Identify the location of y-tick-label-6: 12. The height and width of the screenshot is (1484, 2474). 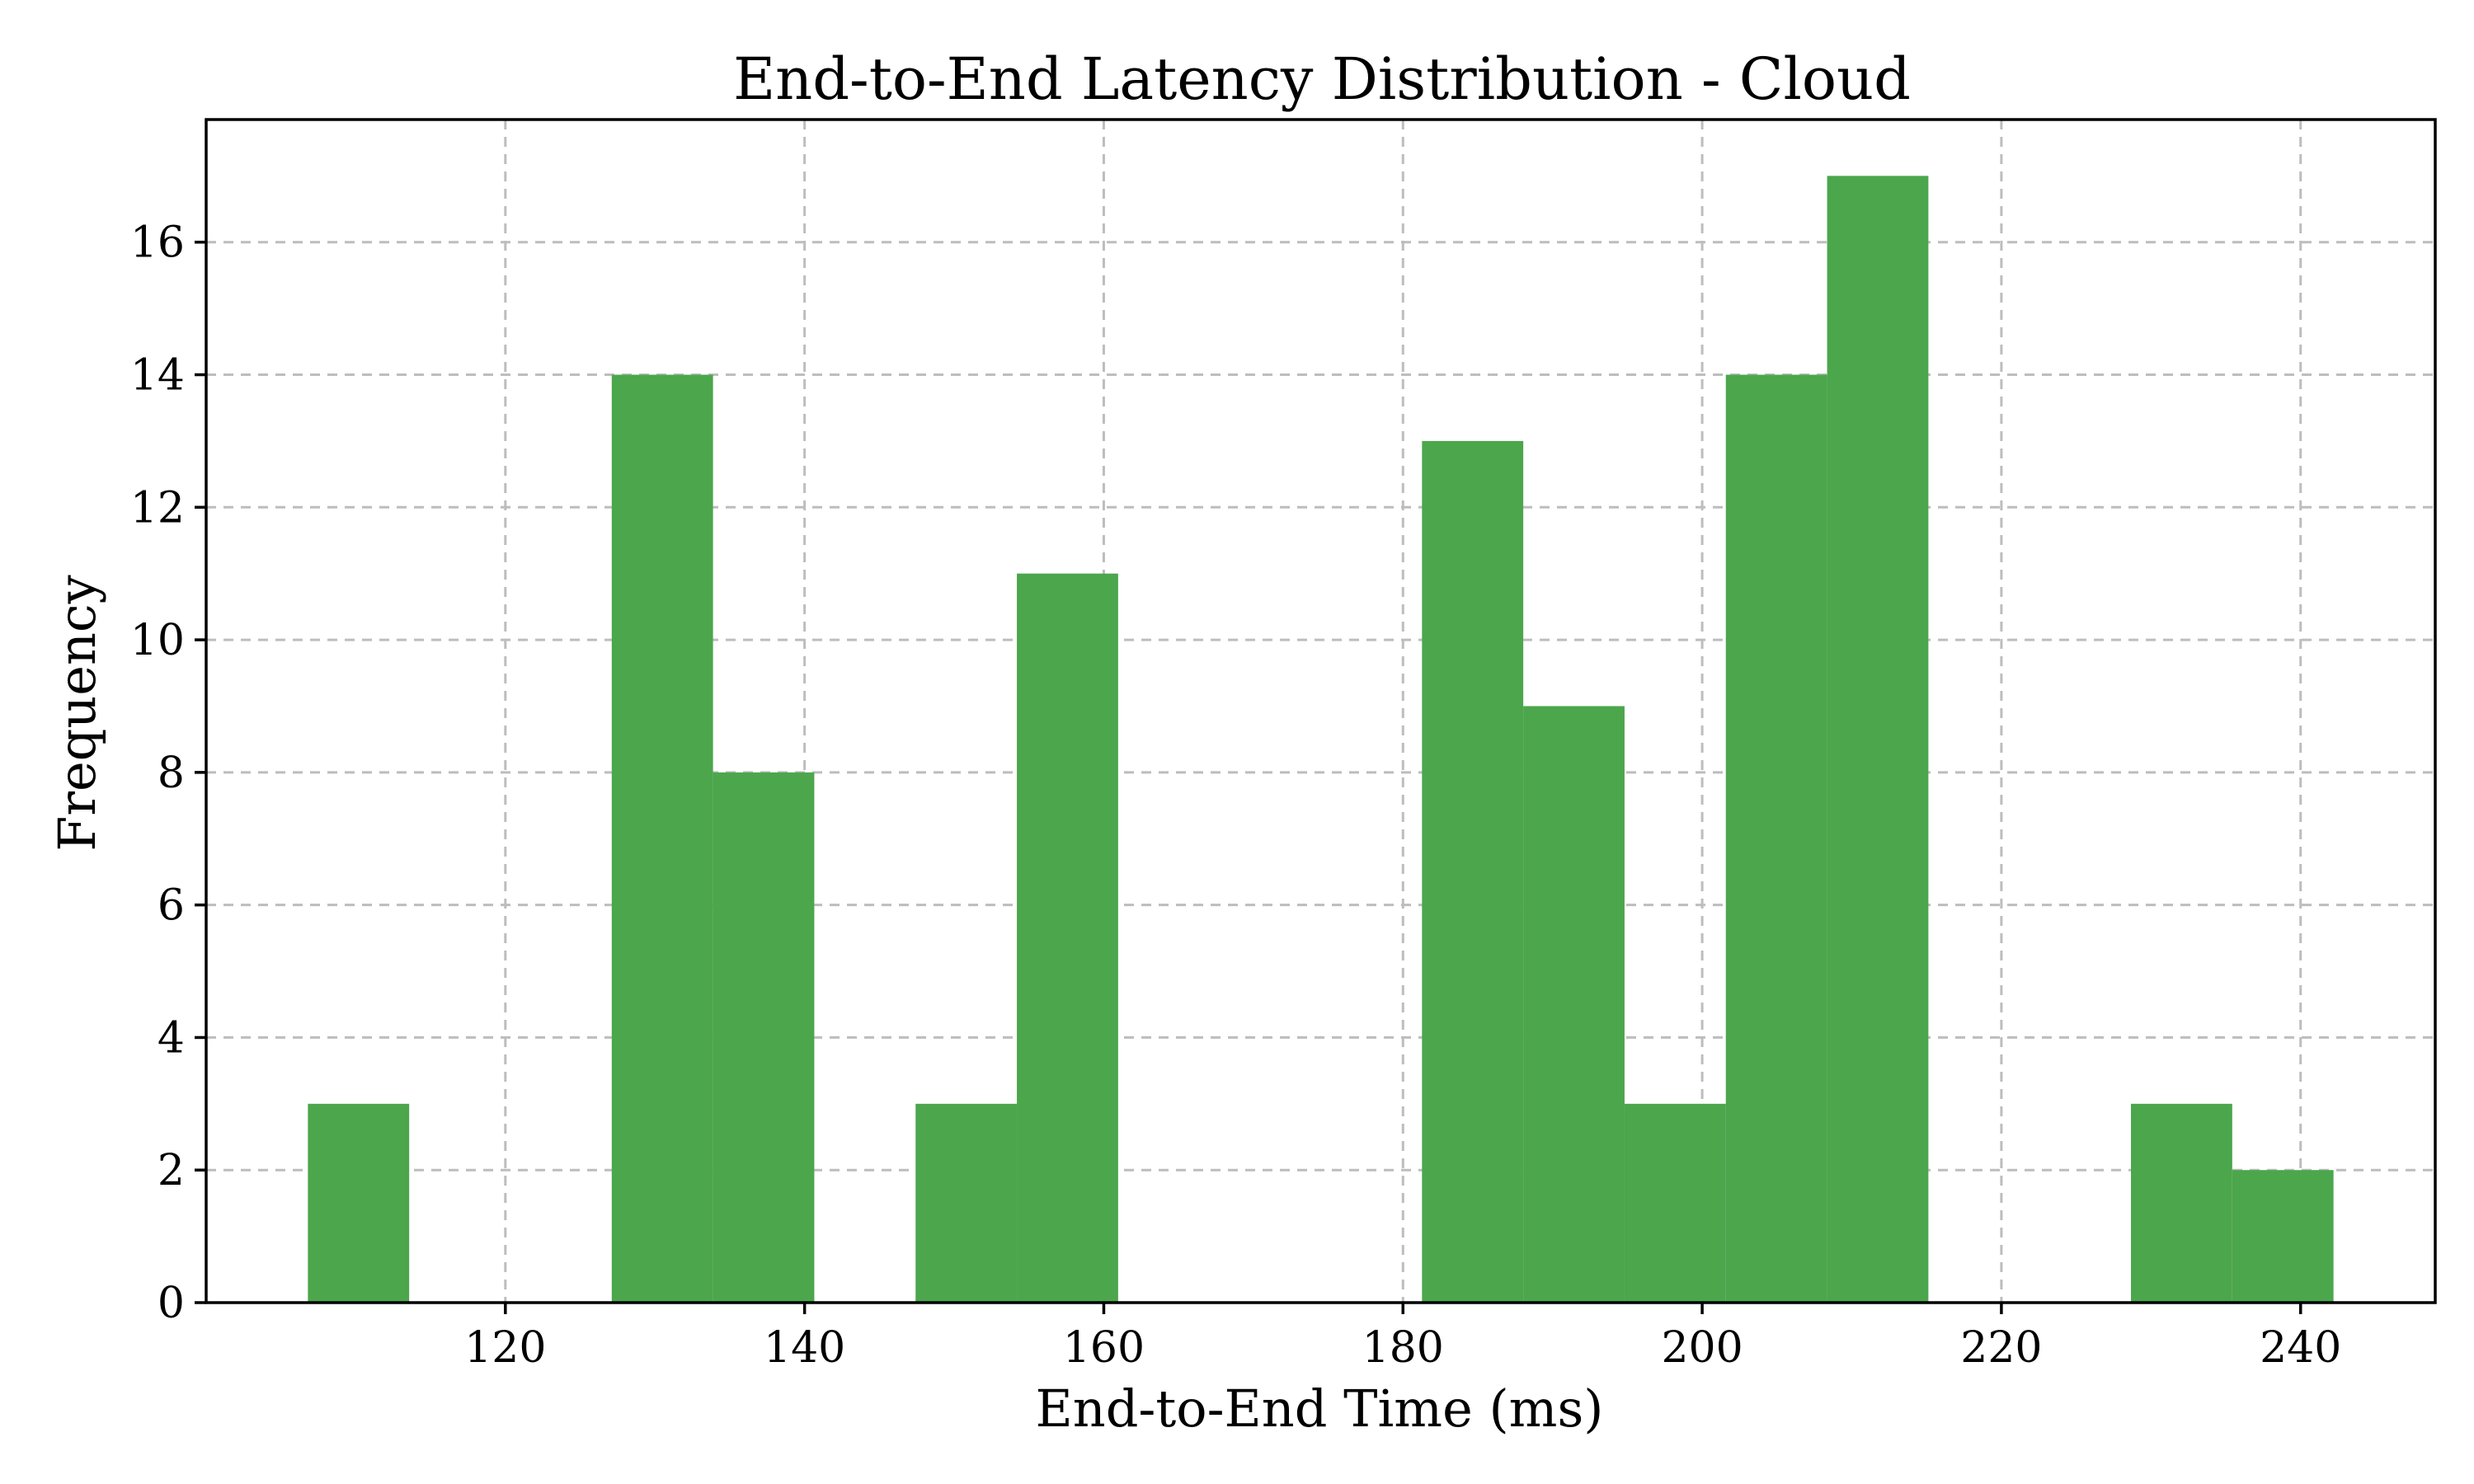
(157, 508).